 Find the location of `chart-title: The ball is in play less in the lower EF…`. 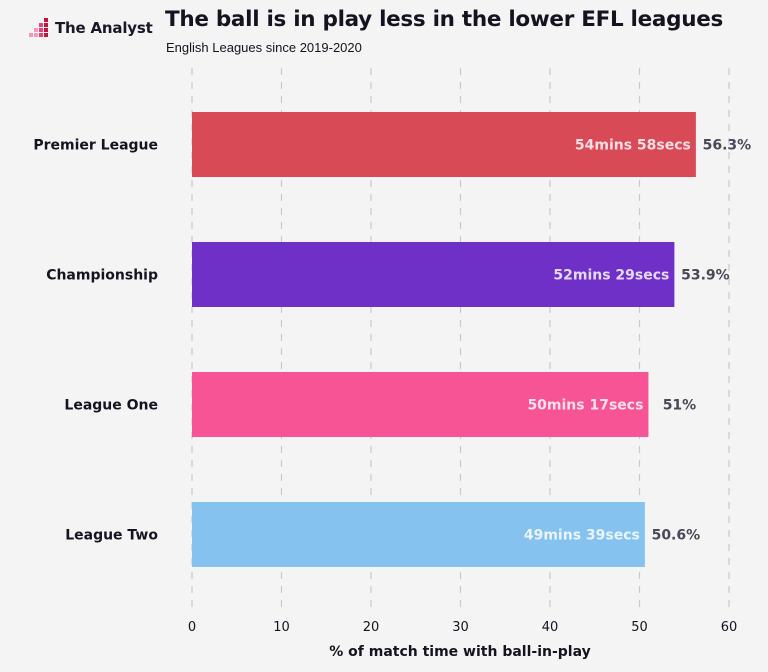

chart-title: The ball is in play less in the lower EF… is located at coordinates (444, 19).